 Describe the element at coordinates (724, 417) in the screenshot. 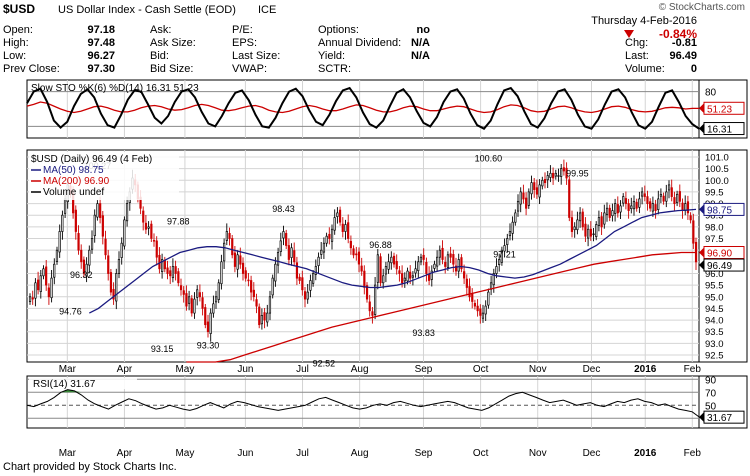

I see `rsi-end-tag` at that location.